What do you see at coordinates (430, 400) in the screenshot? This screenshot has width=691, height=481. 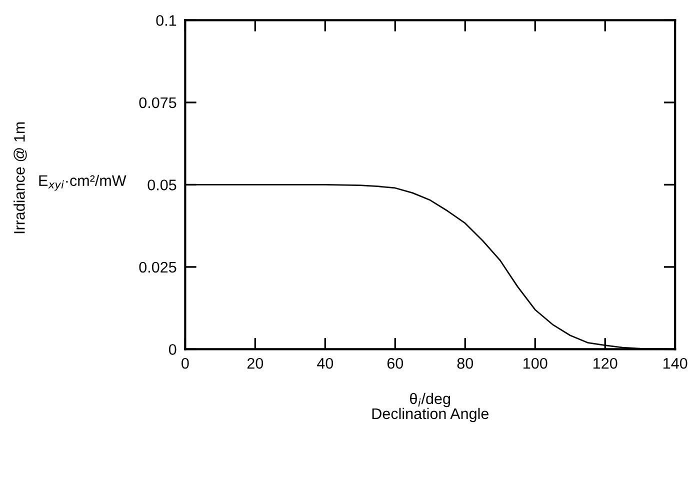 I see `text: θ$_{i}$/deg` at bounding box center [430, 400].